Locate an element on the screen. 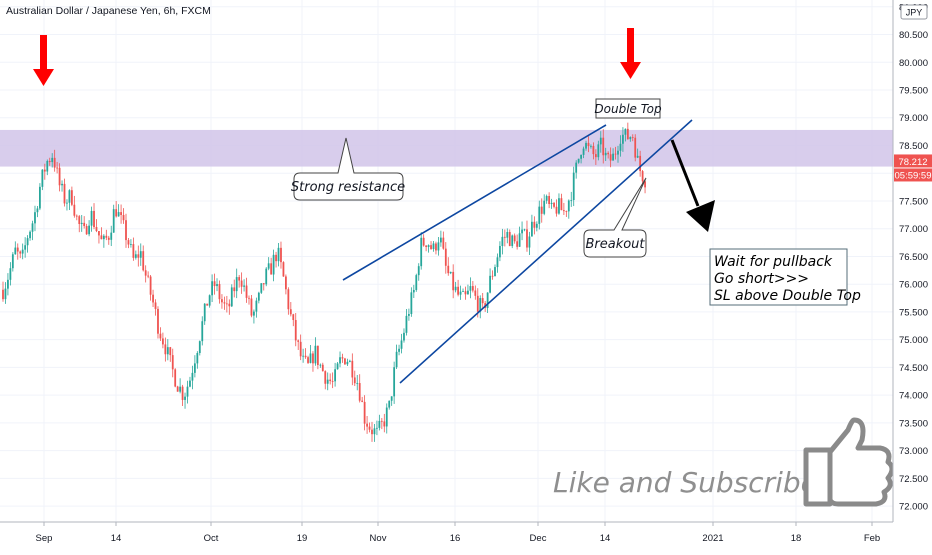 The width and height of the screenshot is (932, 555). time-tick-label: 18 is located at coordinates (796, 538).